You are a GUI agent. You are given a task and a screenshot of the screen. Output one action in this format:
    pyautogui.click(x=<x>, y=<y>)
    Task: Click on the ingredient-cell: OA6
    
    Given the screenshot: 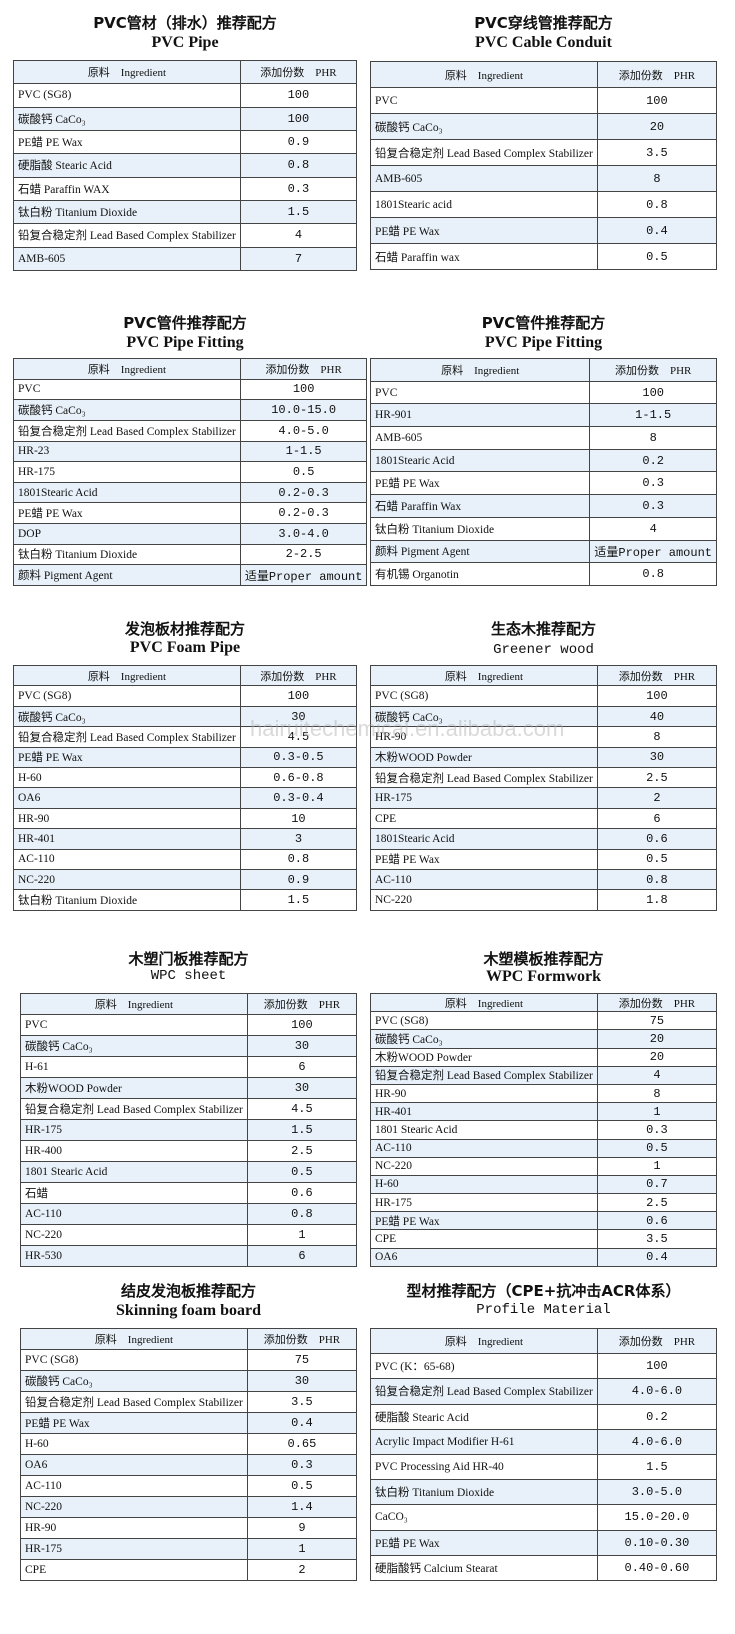 What is the action you would take?
    pyautogui.click(x=127, y=798)
    